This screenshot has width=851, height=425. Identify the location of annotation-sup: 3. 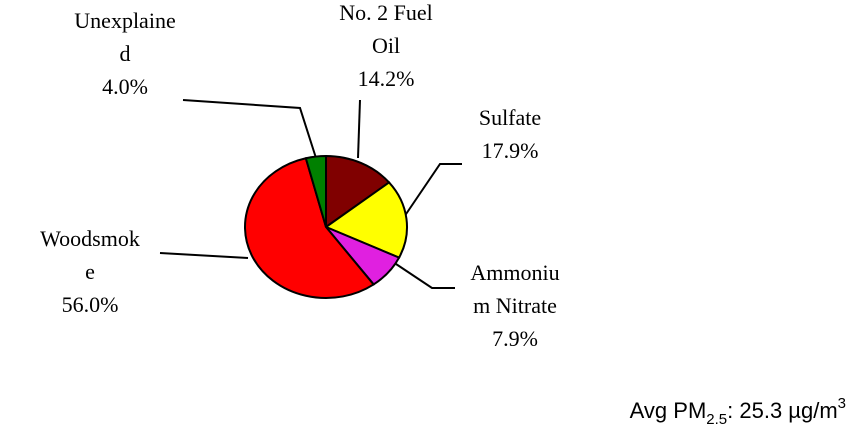
(842, 403).